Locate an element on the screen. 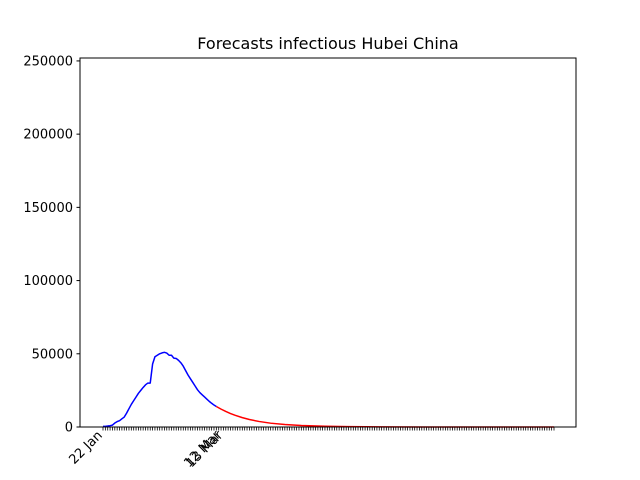 The width and height of the screenshot is (640, 480). y-tick-label: 0 is located at coordinates (69, 428).